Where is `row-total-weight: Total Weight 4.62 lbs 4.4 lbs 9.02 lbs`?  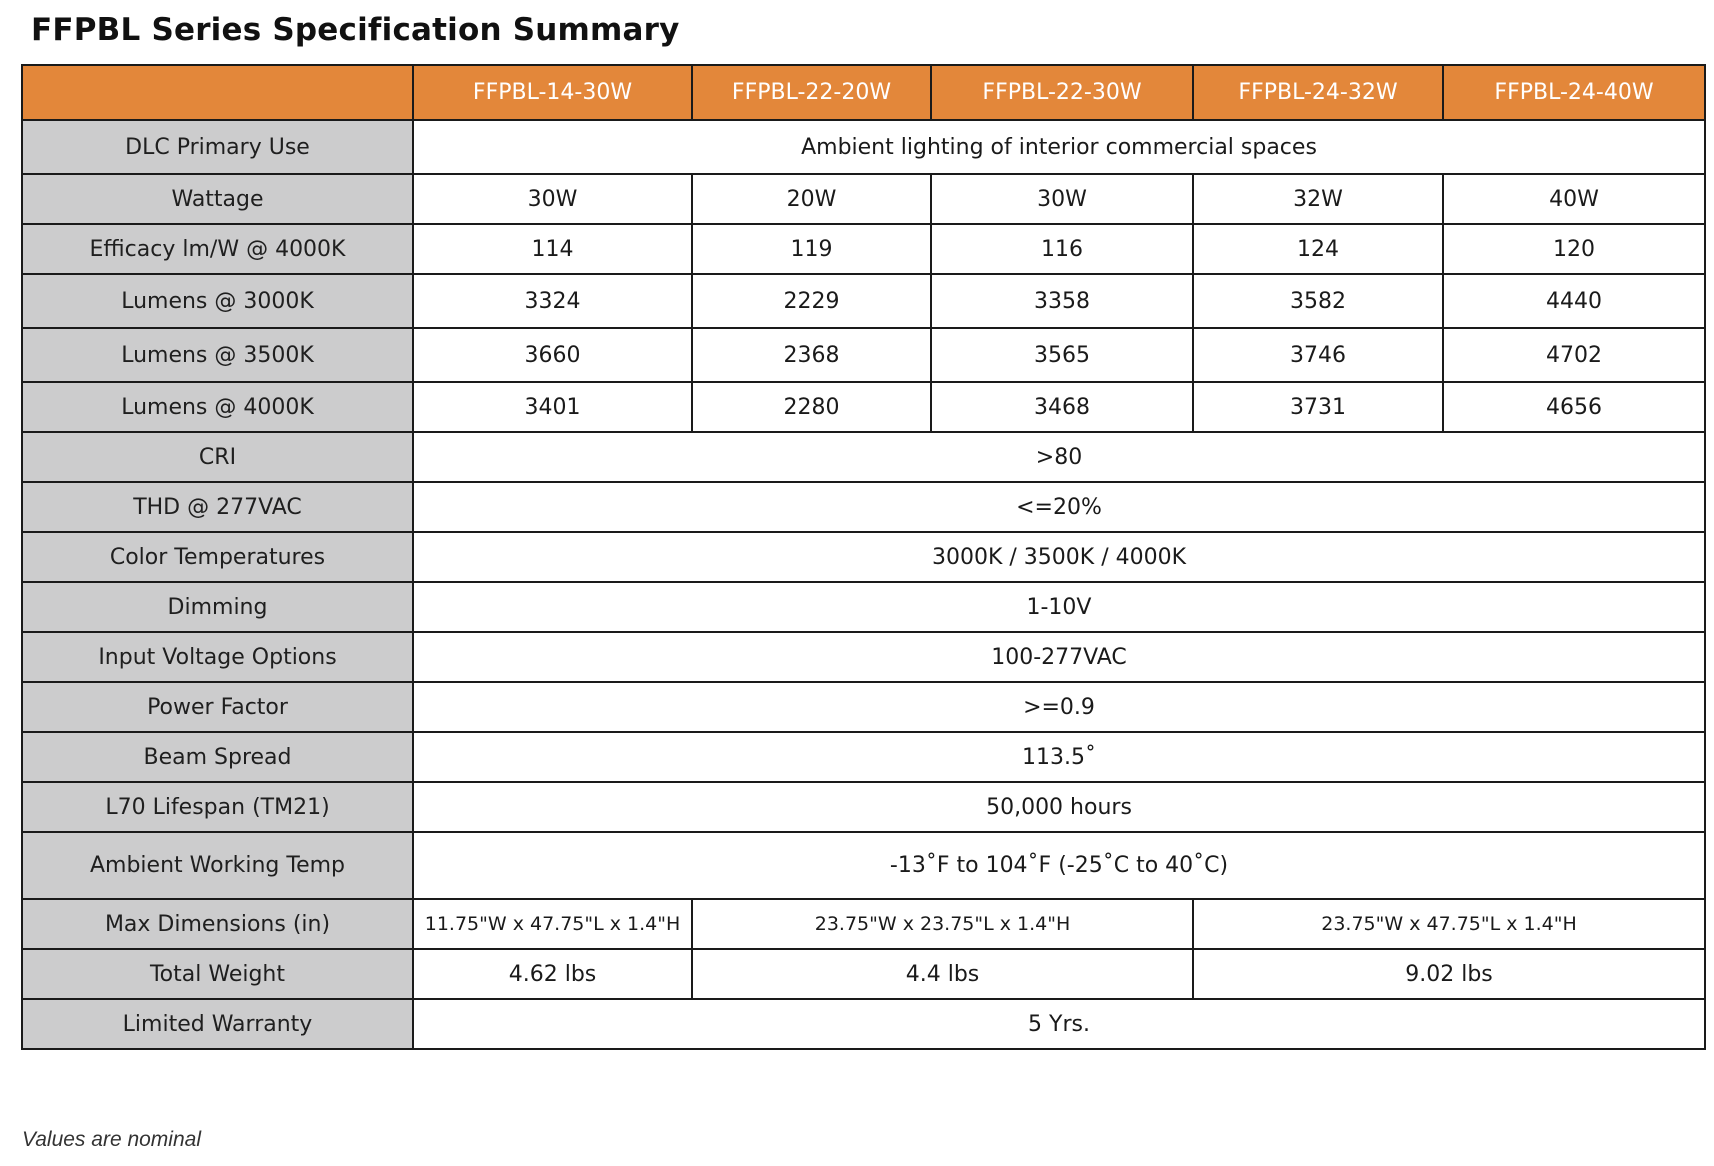 row-total-weight: Total Weight 4.62 lbs 4.4 lbs 9.02 lbs is located at coordinates (863, 974).